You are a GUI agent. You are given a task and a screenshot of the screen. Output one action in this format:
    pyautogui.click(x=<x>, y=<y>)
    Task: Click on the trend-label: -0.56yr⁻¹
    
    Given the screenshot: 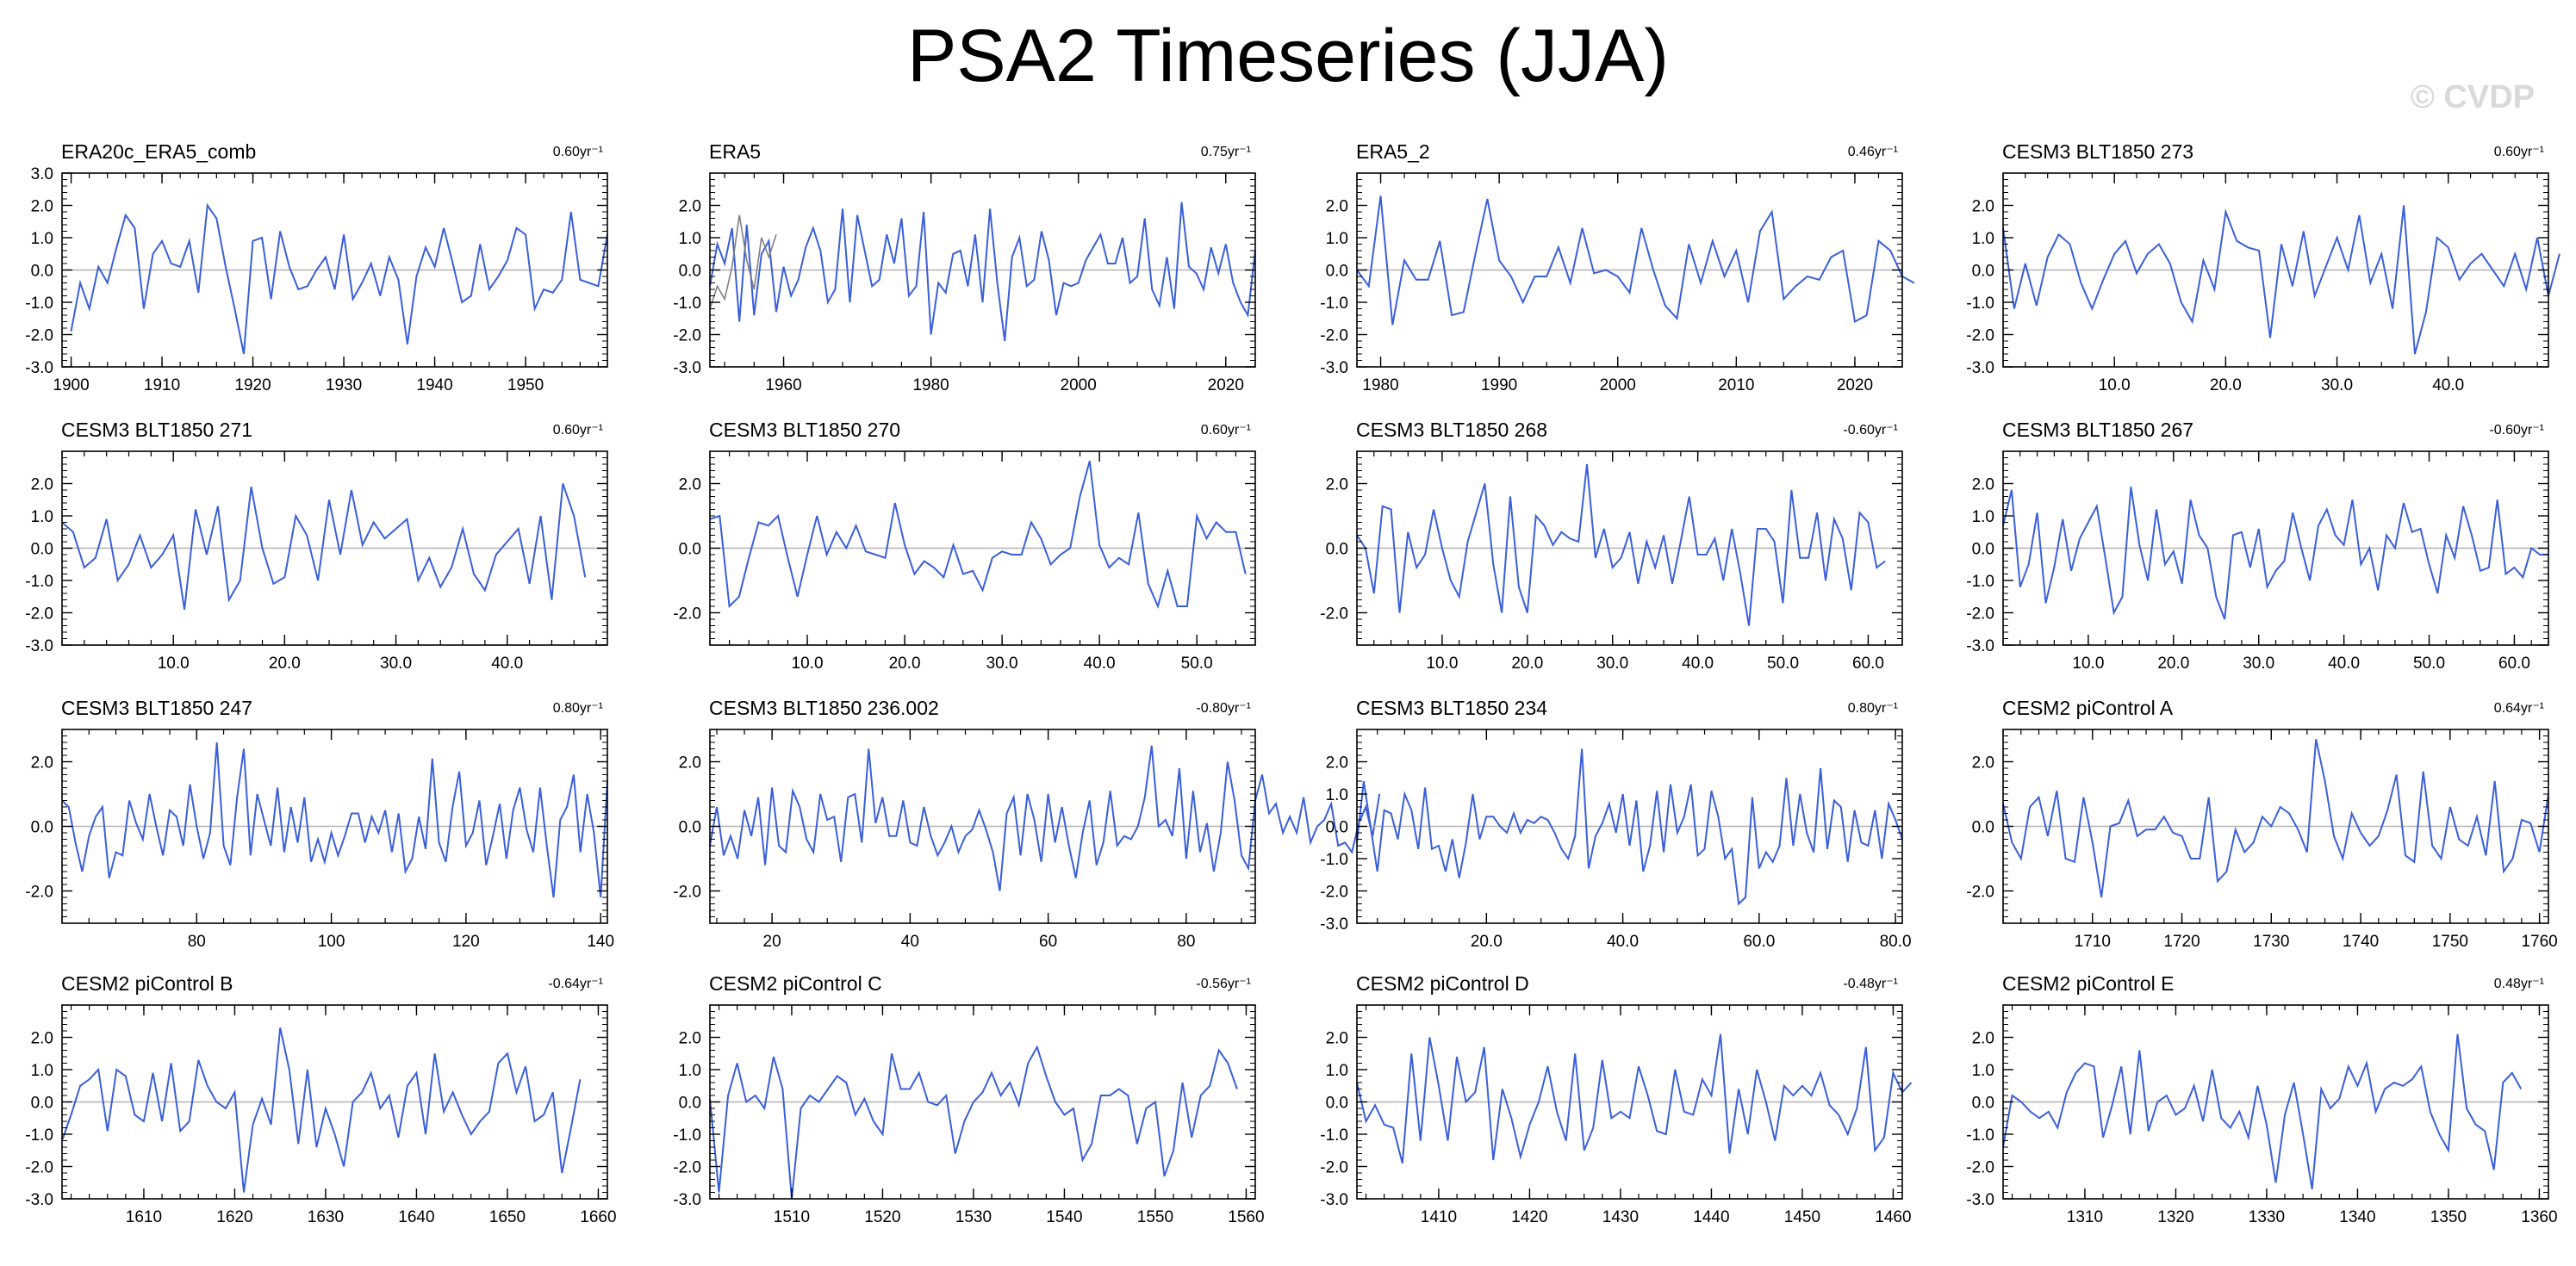 What is the action you would take?
    pyautogui.click(x=1224, y=984)
    